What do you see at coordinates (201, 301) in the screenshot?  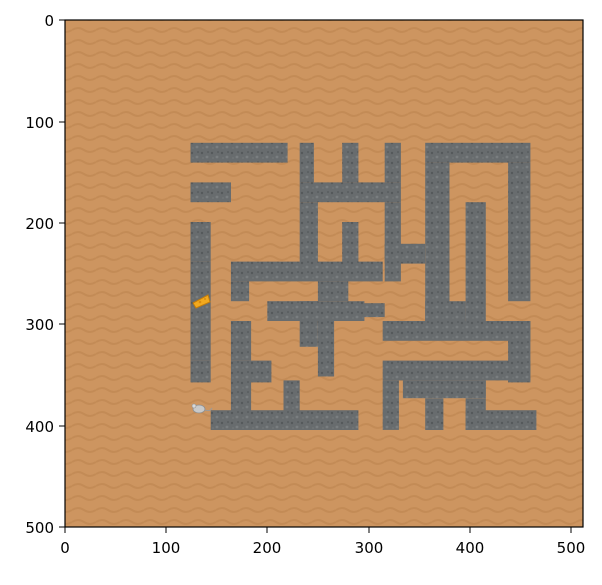 I see `cheese-icon` at bounding box center [201, 301].